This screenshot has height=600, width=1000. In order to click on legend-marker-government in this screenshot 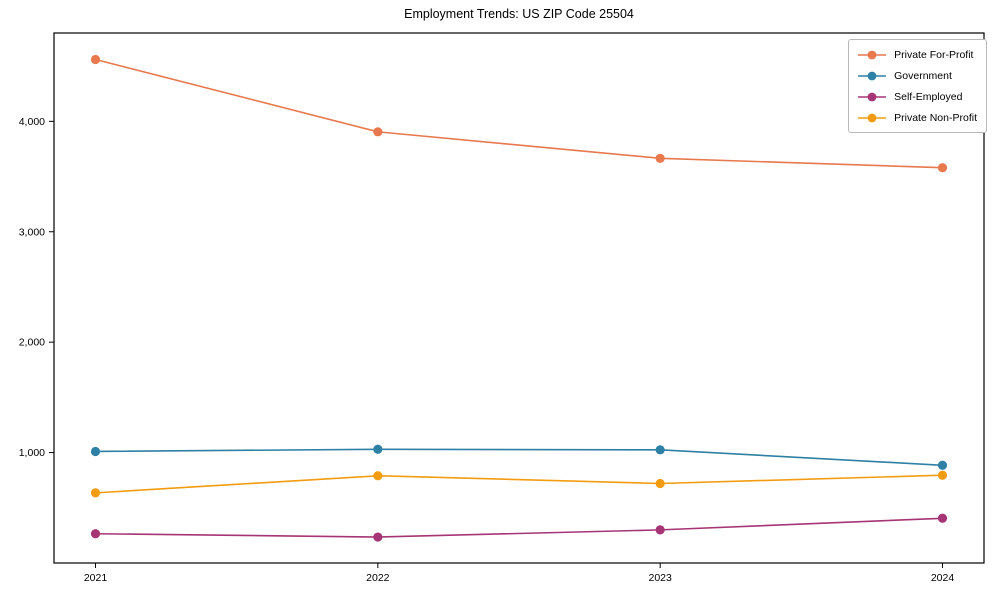, I will do `click(872, 75)`.